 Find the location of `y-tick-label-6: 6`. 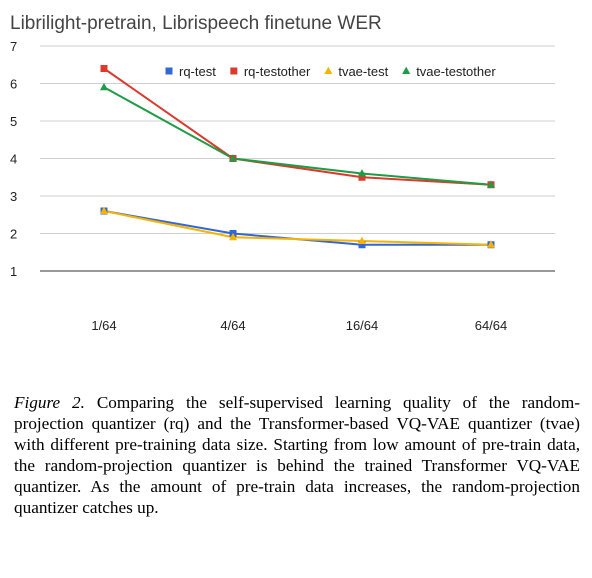

y-tick-label-6: 6 is located at coordinates (13, 84).